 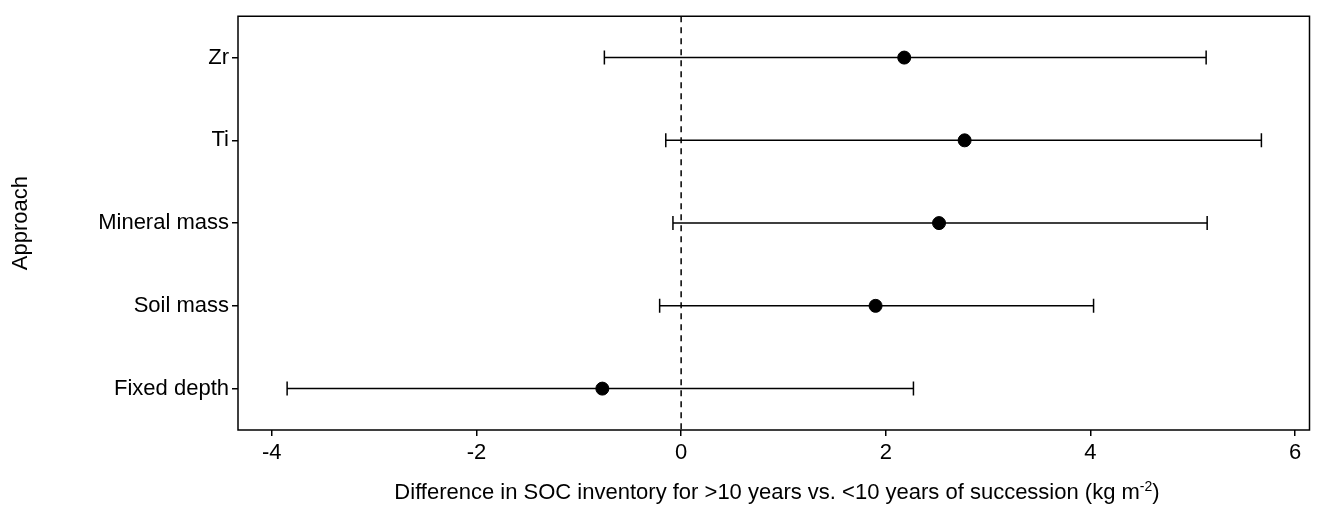 I want to click on y-tick-label: Ti, so click(x=220, y=139).